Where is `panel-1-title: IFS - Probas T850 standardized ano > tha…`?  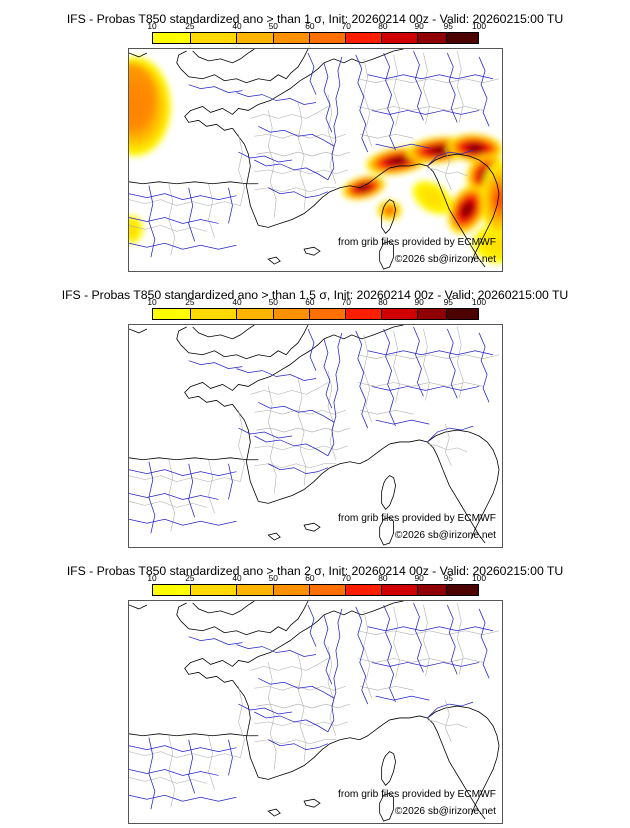
panel-1-title: IFS - Probas T850 standardized ano > tha… is located at coordinates (315, 19).